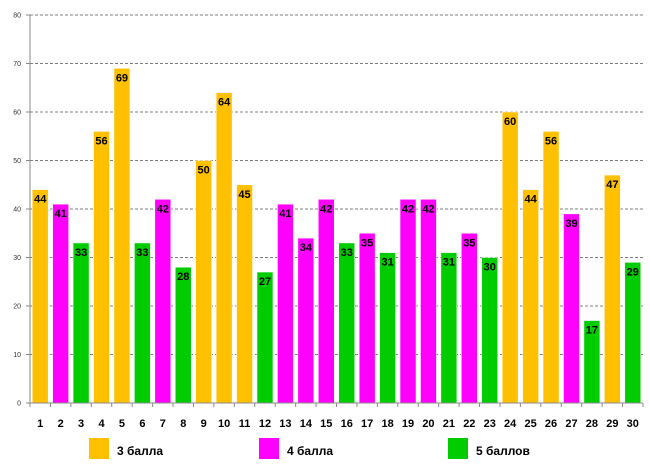 The width and height of the screenshot is (650, 470). What do you see at coordinates (612, 424) in the screenshot?
I see `x-tick-label: 29` at bounding box center [612, 424].